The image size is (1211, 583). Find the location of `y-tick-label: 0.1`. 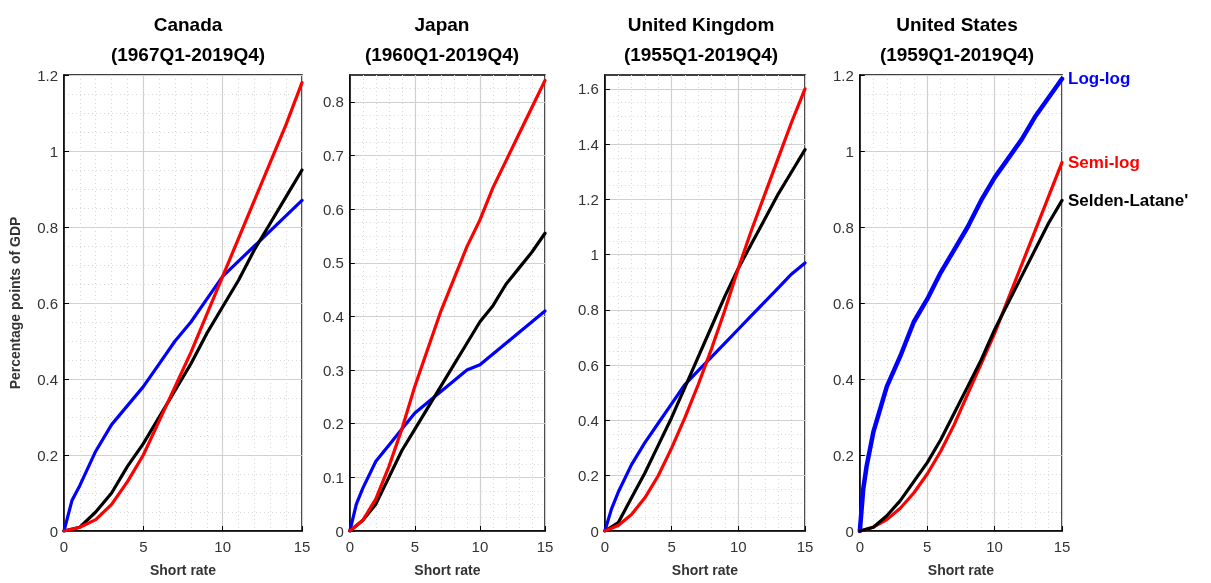

y-tick-label: 0.1 is located at coordinates (333, 477).